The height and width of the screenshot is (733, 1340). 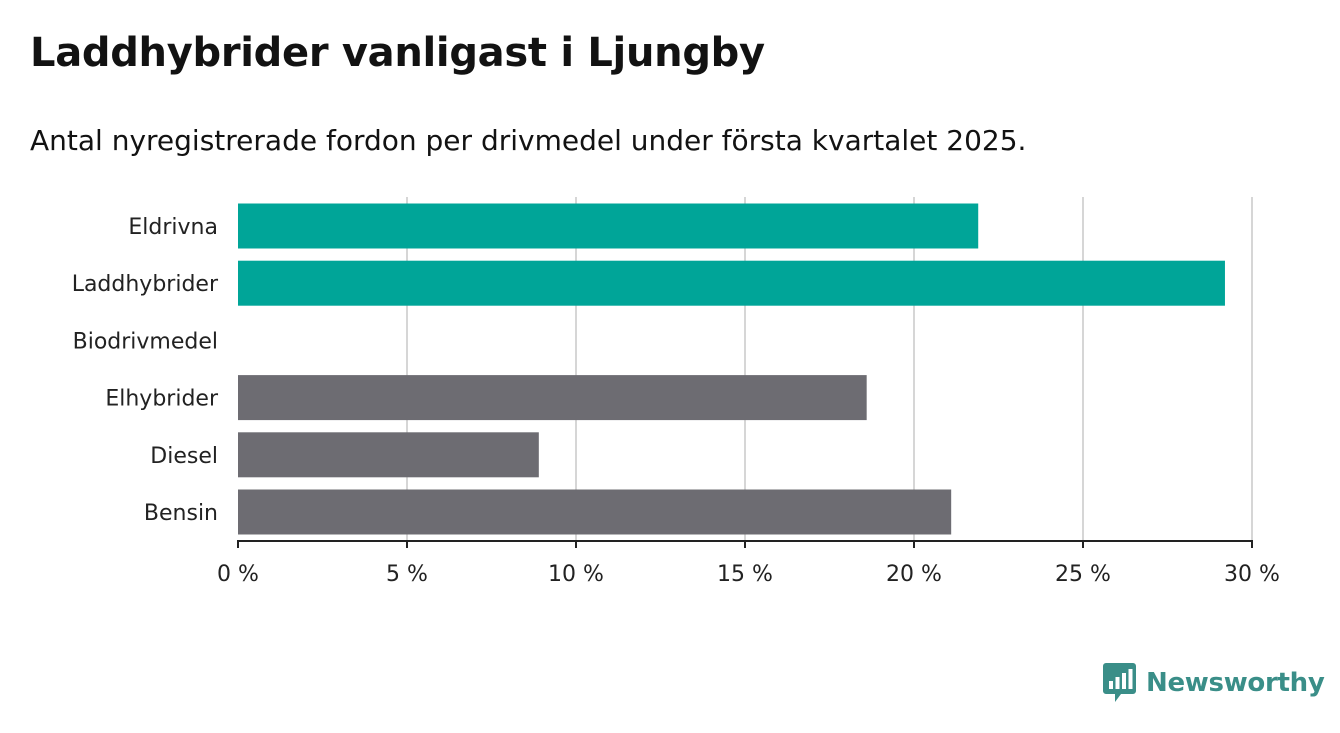 What do you see at coordinates (181, 513) in the screenshot?
I see `category-label: Bensin` at bounding box center [181, 513].